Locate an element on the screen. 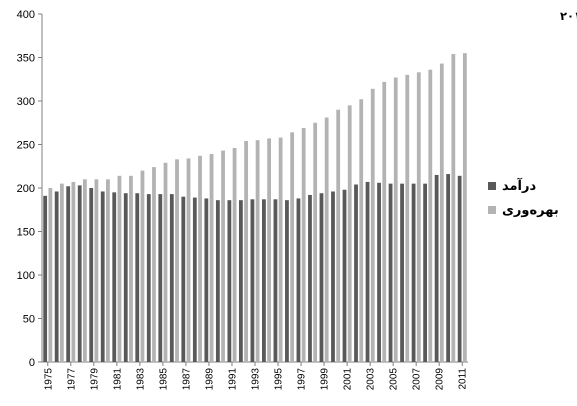  y-tick-label: 400 is located at coordinates (26, 15).